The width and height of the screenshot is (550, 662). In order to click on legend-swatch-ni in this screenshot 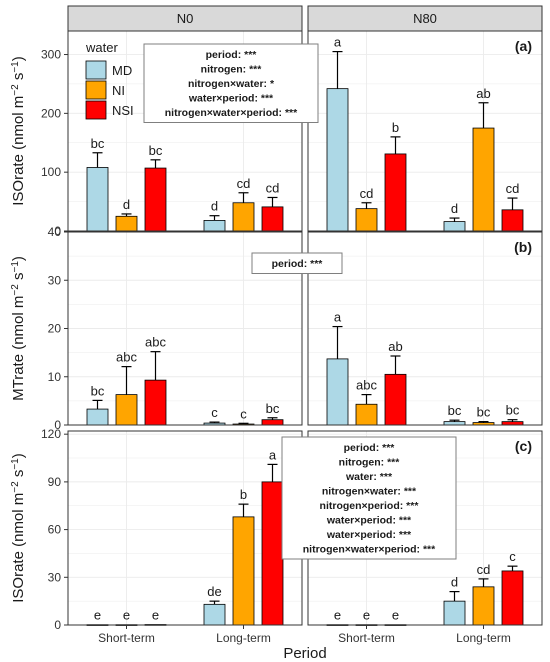, I will do `click(96, 90)`.